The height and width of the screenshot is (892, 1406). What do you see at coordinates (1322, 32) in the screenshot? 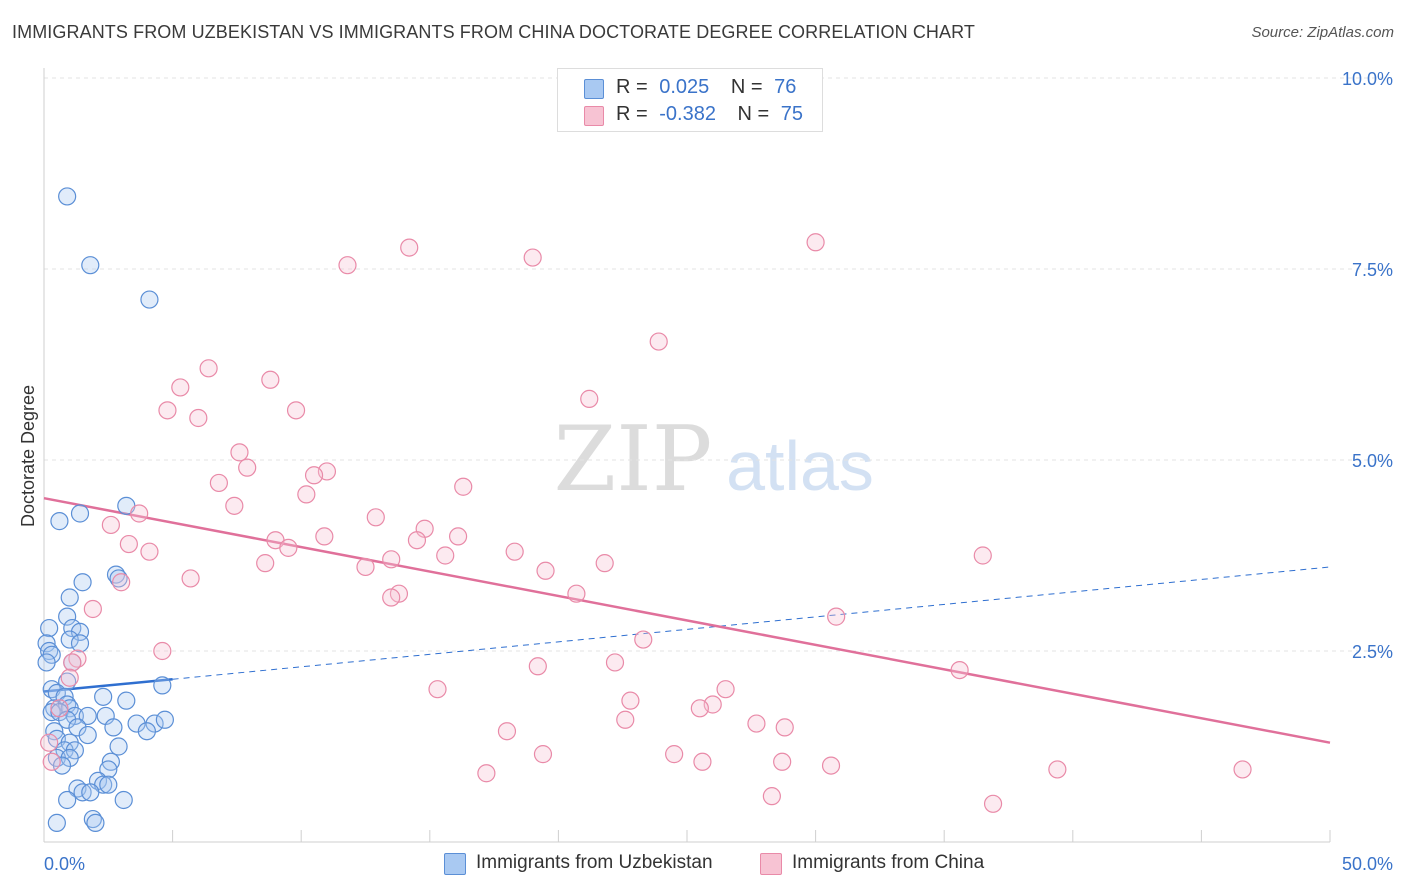
I see `chart-source: Source: ZipAtlas.com` at bounding box center [1322, 32].